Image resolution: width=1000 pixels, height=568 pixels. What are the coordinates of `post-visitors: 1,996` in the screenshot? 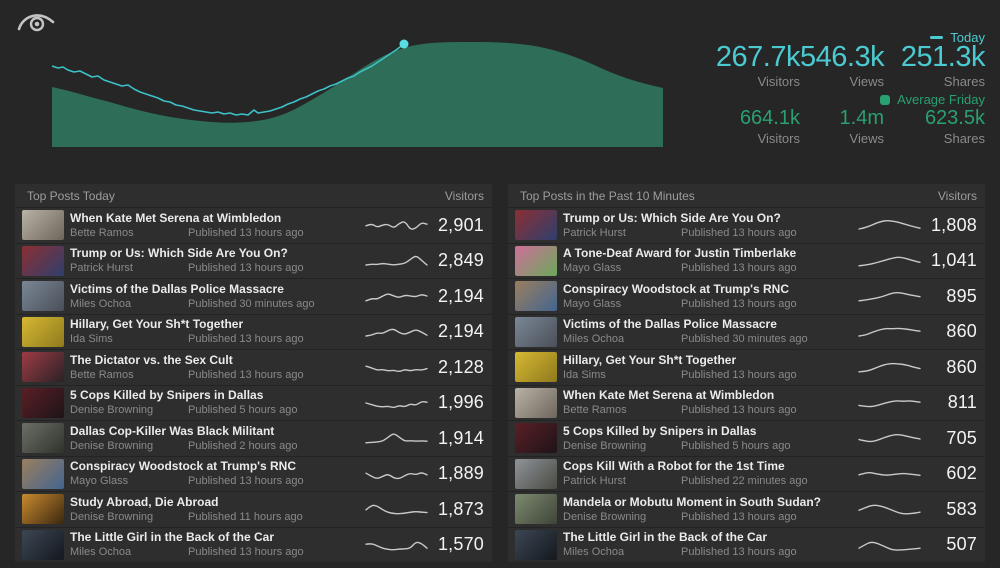 It's located at (460, 402).